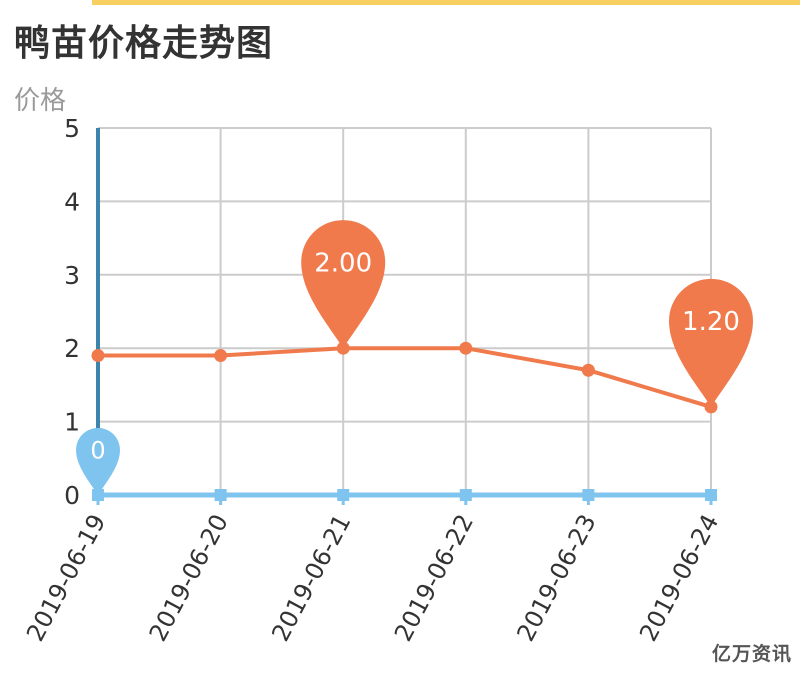 Image resolution: width=800 pixels, height=674 pixels. What do you see at coordinates (556, 578) in the screenshot?
I see `x-tick-label: 2019-06-23` at bounding box center [556, 578].